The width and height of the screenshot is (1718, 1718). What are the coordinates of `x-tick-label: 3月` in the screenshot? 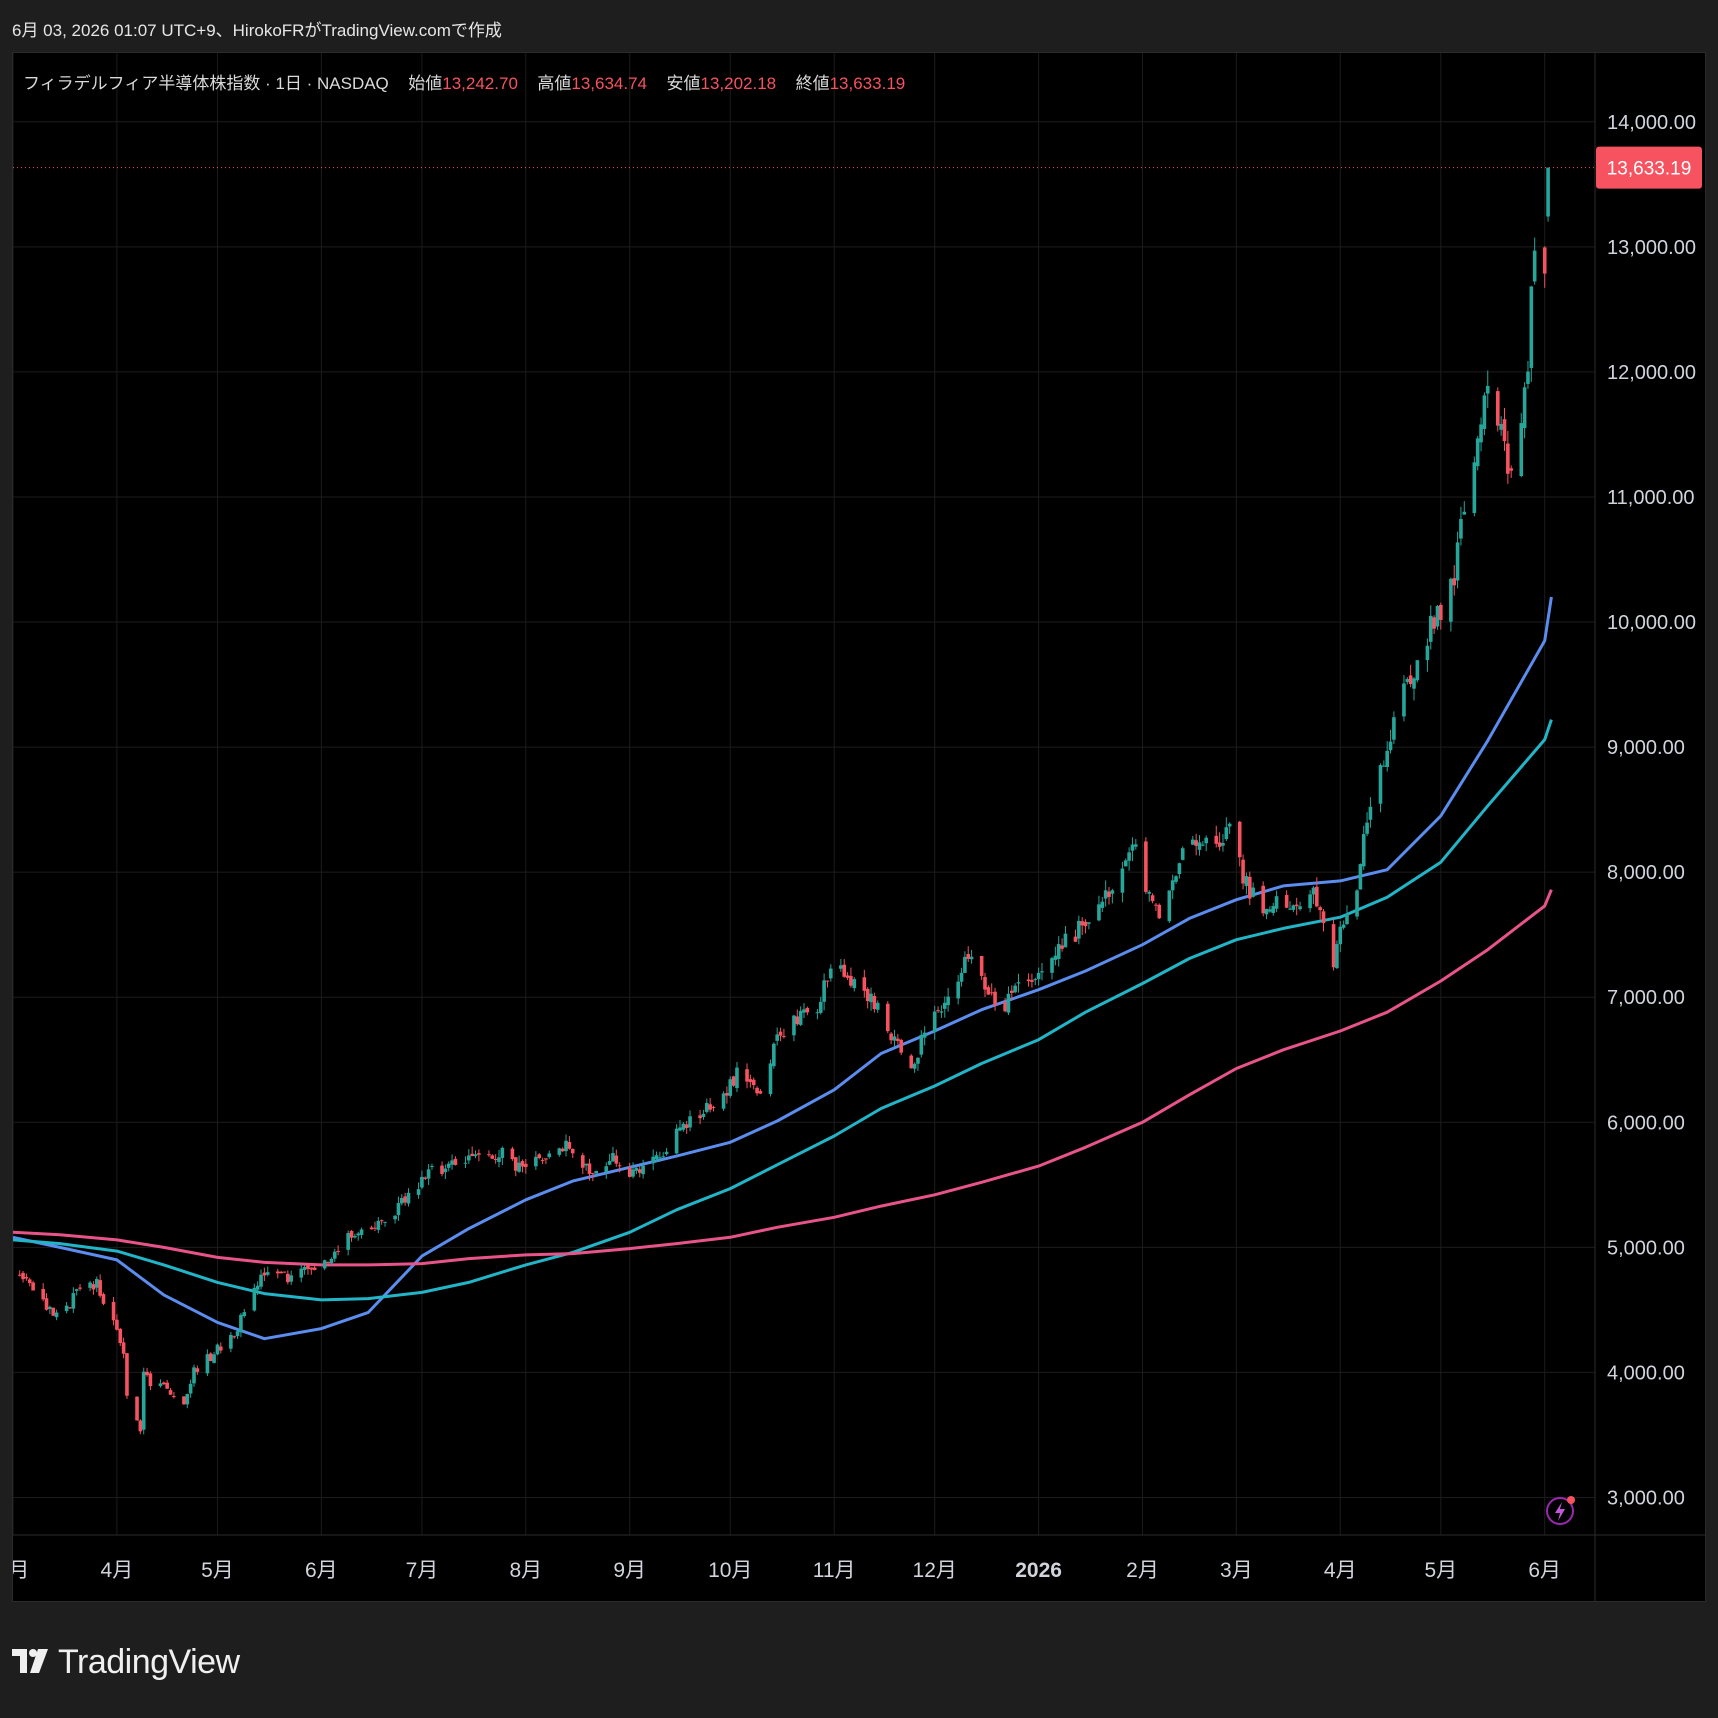 It's located at (1236, 1570).